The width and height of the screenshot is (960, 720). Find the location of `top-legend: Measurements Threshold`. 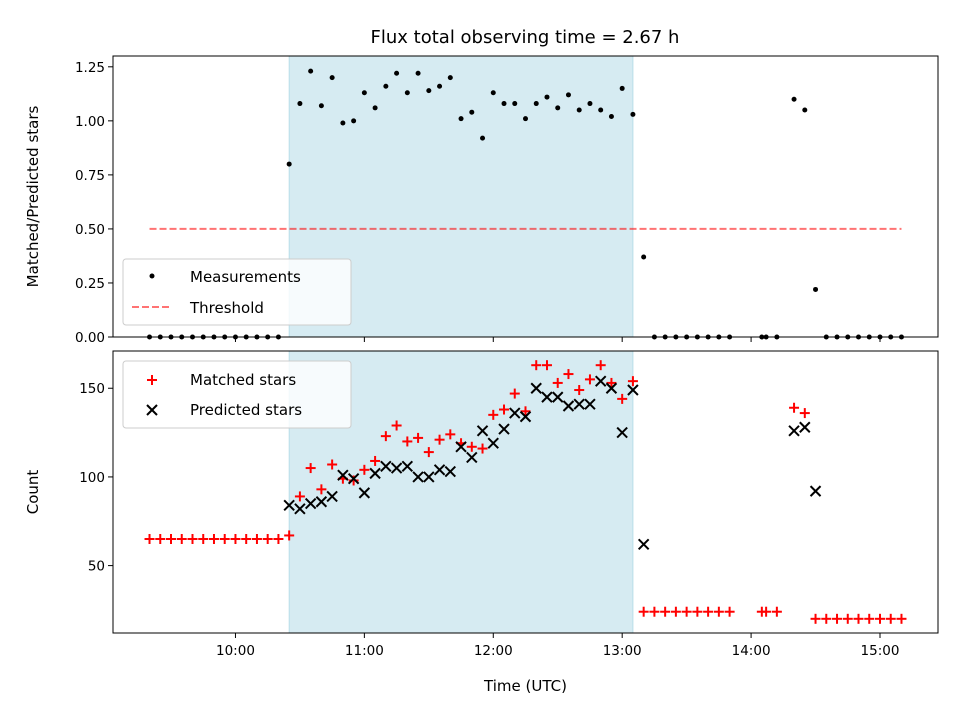

top-legend: Measurements Threshold is located at coordinates (237, 292).